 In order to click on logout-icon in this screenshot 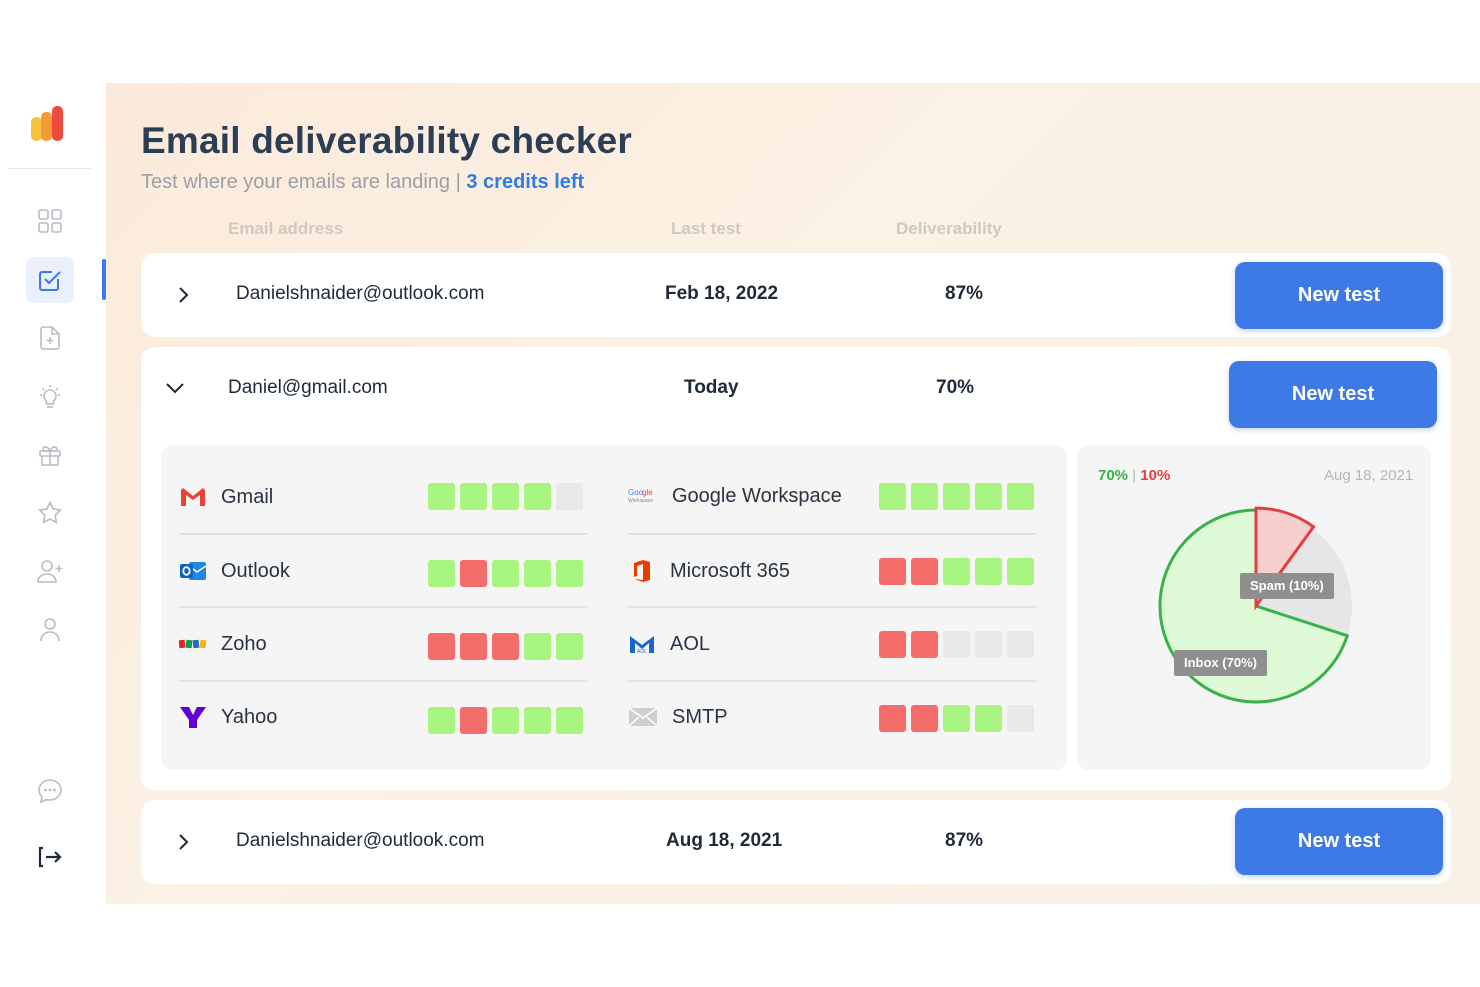, I will do `click(50, 857)`.